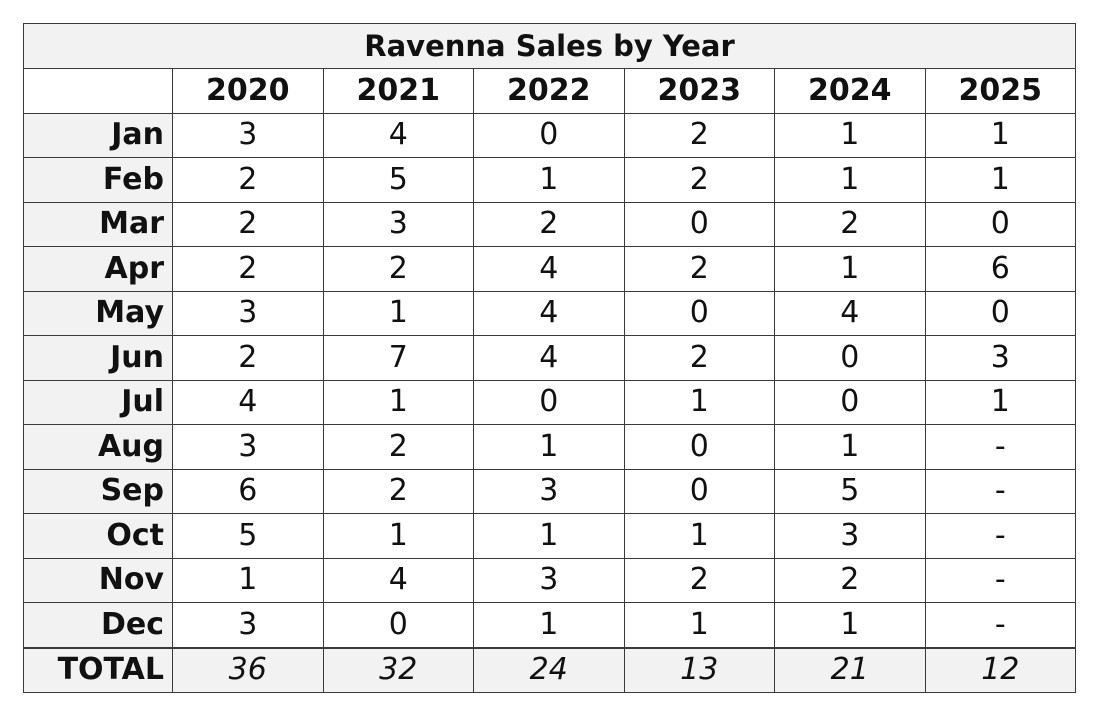 This screenshot has width=1100, height=718. What do you see at coordinates (98, 91) in the screenshot?
I see `corner-cell` at bounding box center [98, 91].